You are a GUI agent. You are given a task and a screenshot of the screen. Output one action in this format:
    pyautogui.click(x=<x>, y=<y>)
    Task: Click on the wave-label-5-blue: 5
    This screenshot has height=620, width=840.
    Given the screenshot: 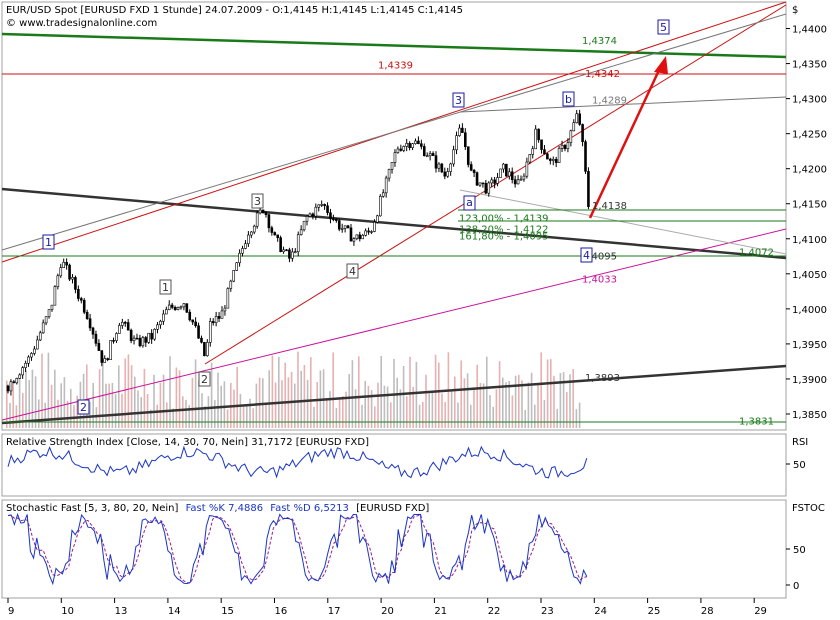 What is the action you would take?
    pyautogui.click(x=663, y=27)
    